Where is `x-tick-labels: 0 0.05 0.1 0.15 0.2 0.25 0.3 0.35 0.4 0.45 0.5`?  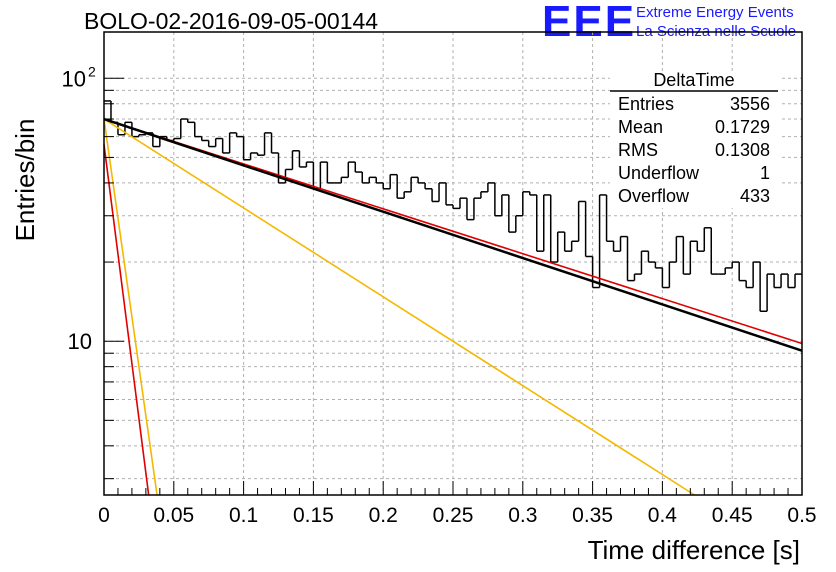 x-tick-labels: 0 0.05 0.1 0.15 0.2 0.25 0.3 0.35 0.4 0.45 0.5 is located at coordinates (457, 515).